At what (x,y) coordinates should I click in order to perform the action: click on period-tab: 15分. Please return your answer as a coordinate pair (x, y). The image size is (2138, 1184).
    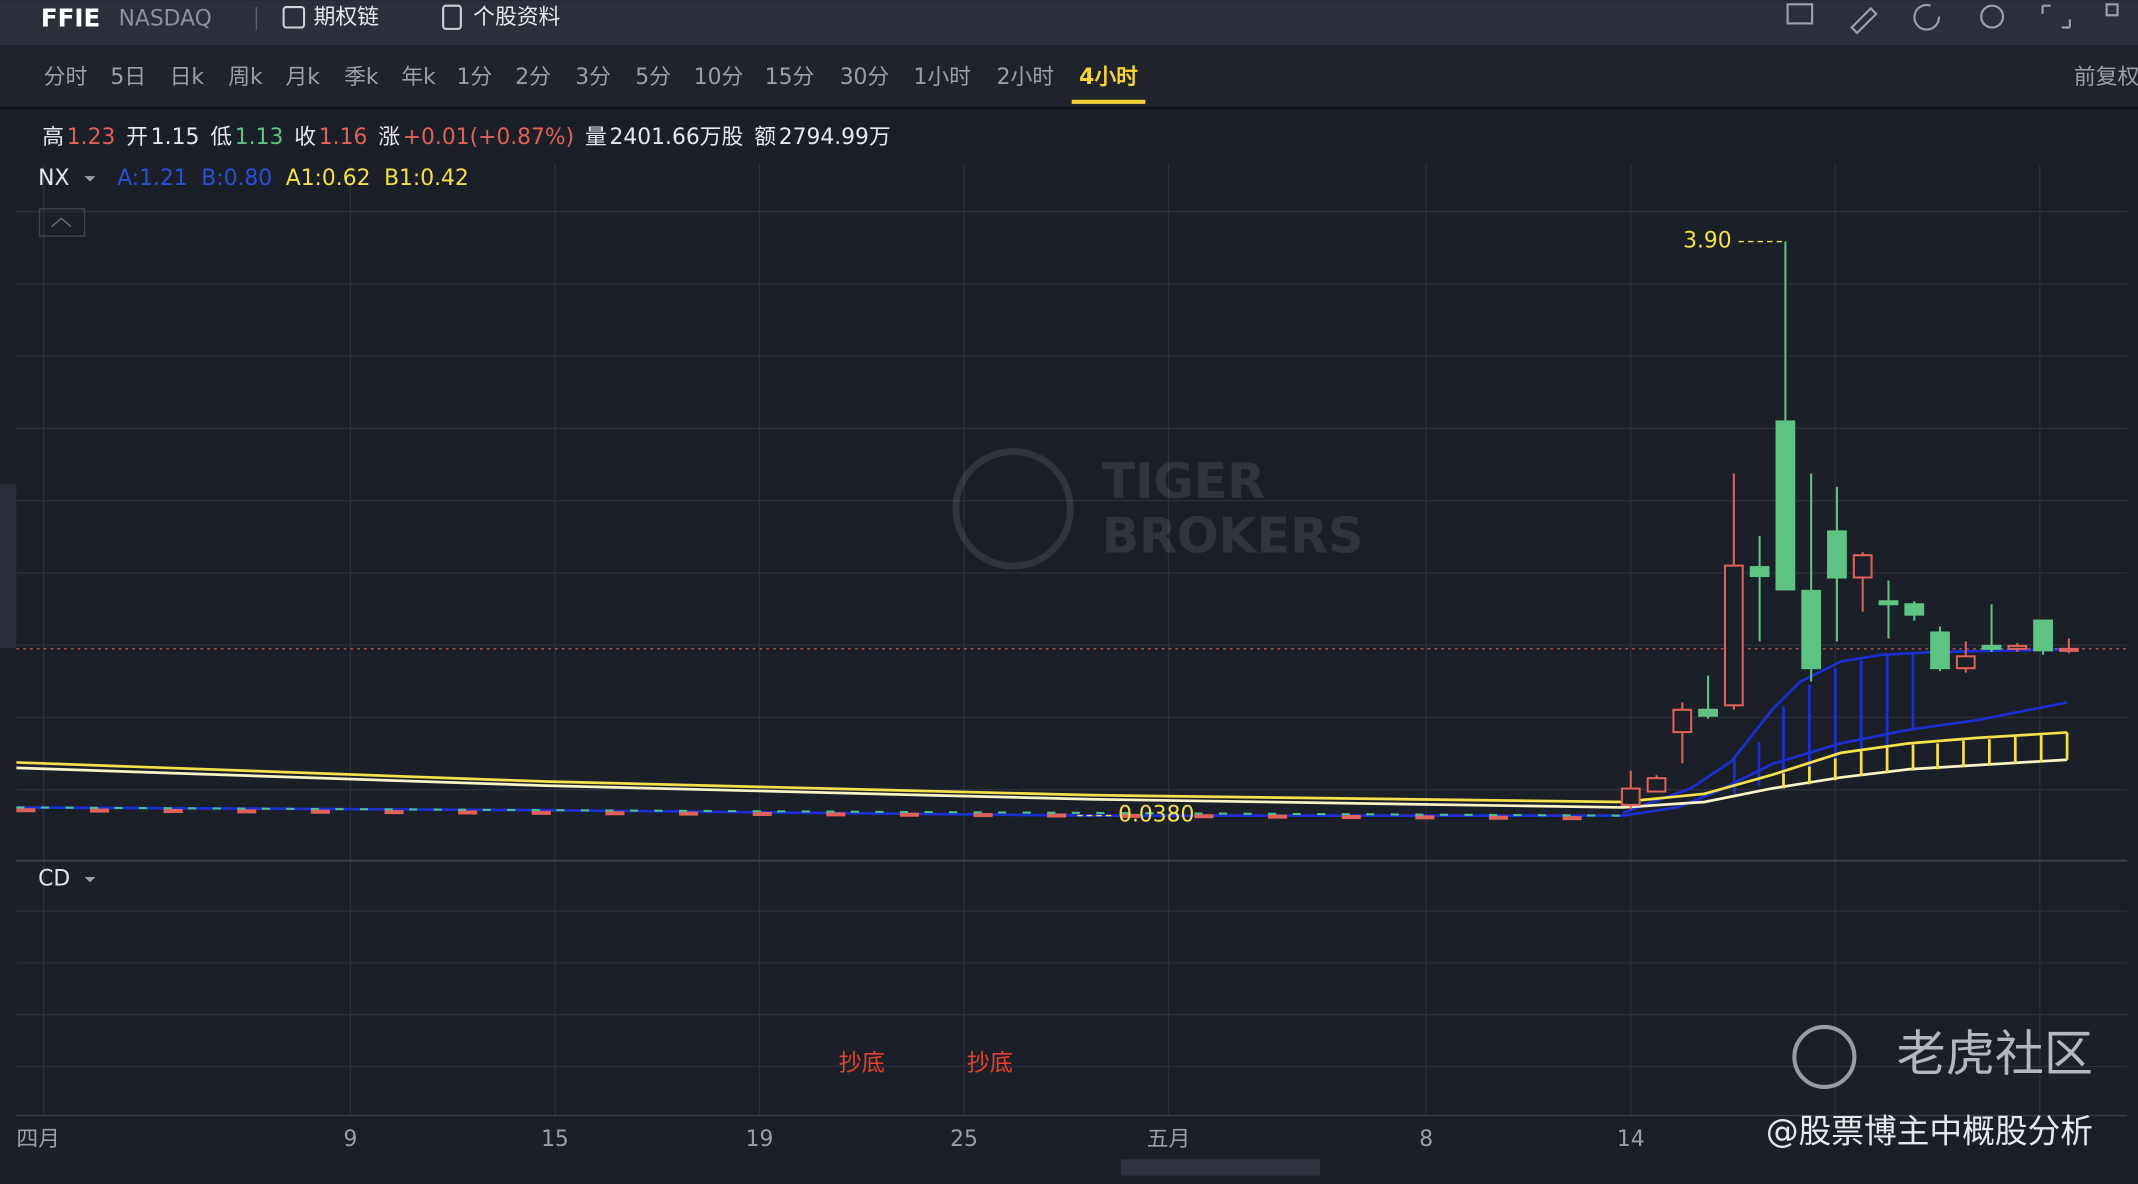
    Looking at the image, I should click on (790, 77).